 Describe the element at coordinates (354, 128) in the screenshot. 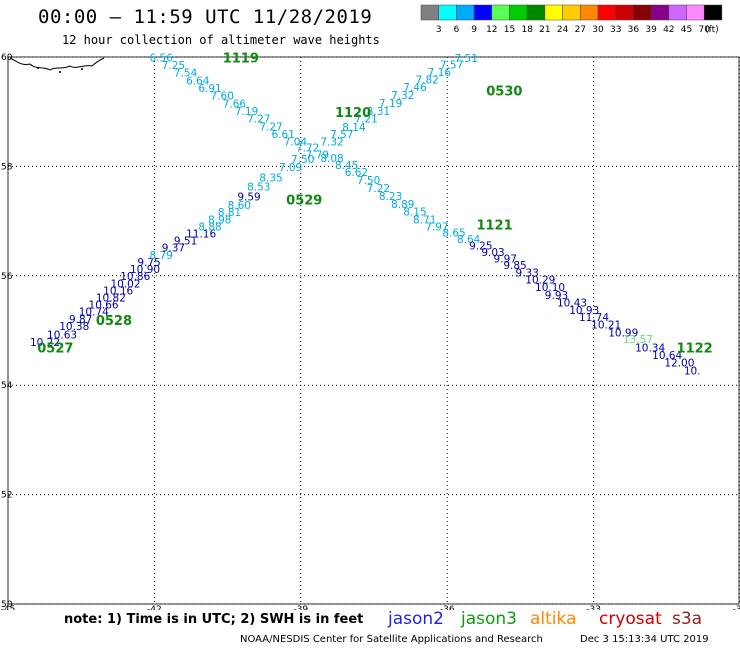

I see `swh-value: 8.14` at that location.